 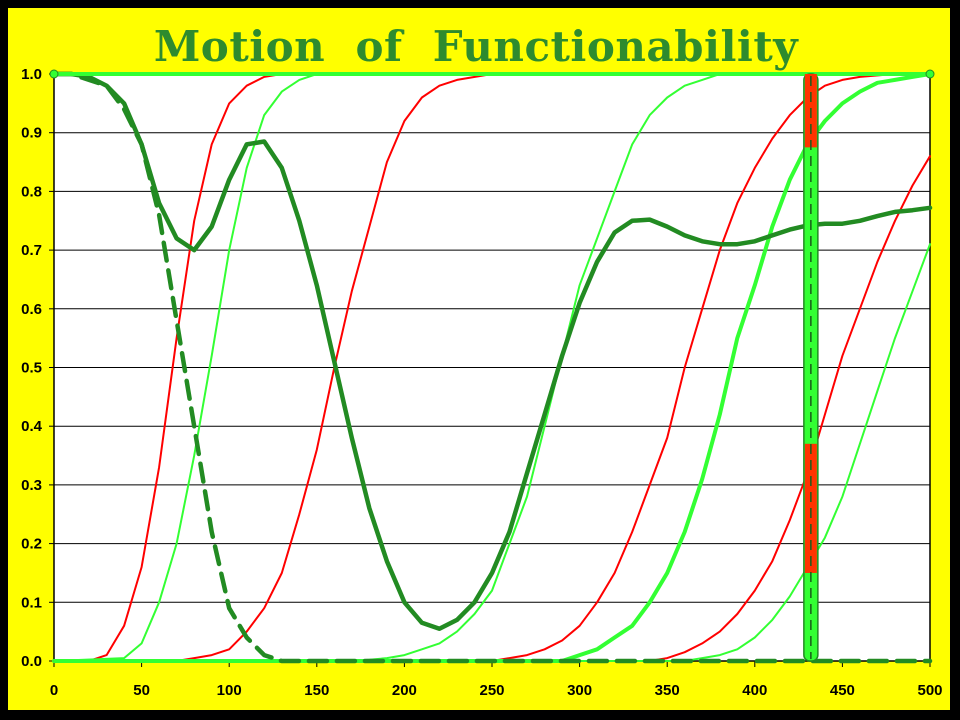 What do you see at coordinates (31, 485) in the screenshot?
I see `y-tick-label-3: 0.3` at bounding box center [31, 485].